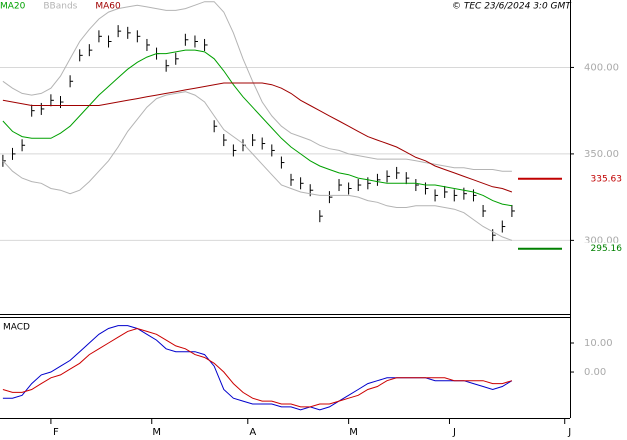 This screenshot has height=440, width=627. Describe the element at coordinates (60, 7) in the screenshot. I see `legend-label: BBands` at that location.